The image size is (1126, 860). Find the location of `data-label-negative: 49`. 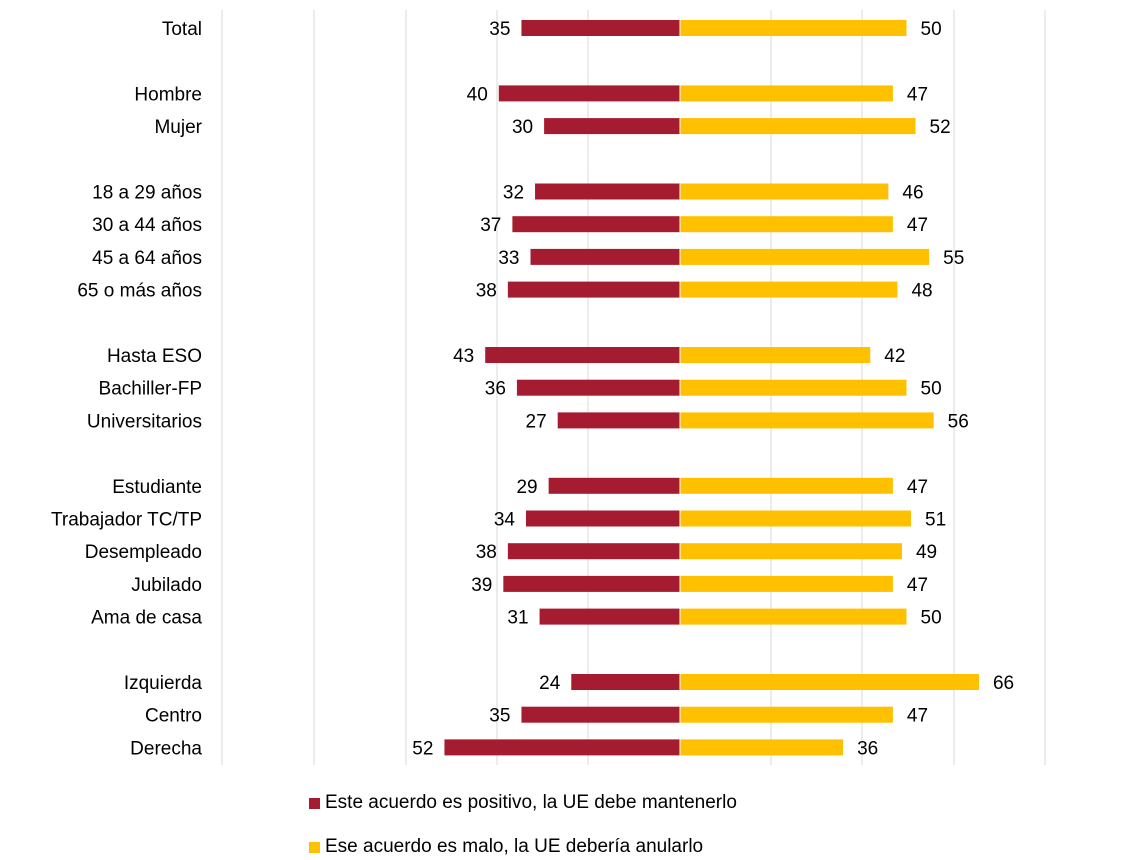

data-label-negative: 49 is located at coordinates (926, 552).